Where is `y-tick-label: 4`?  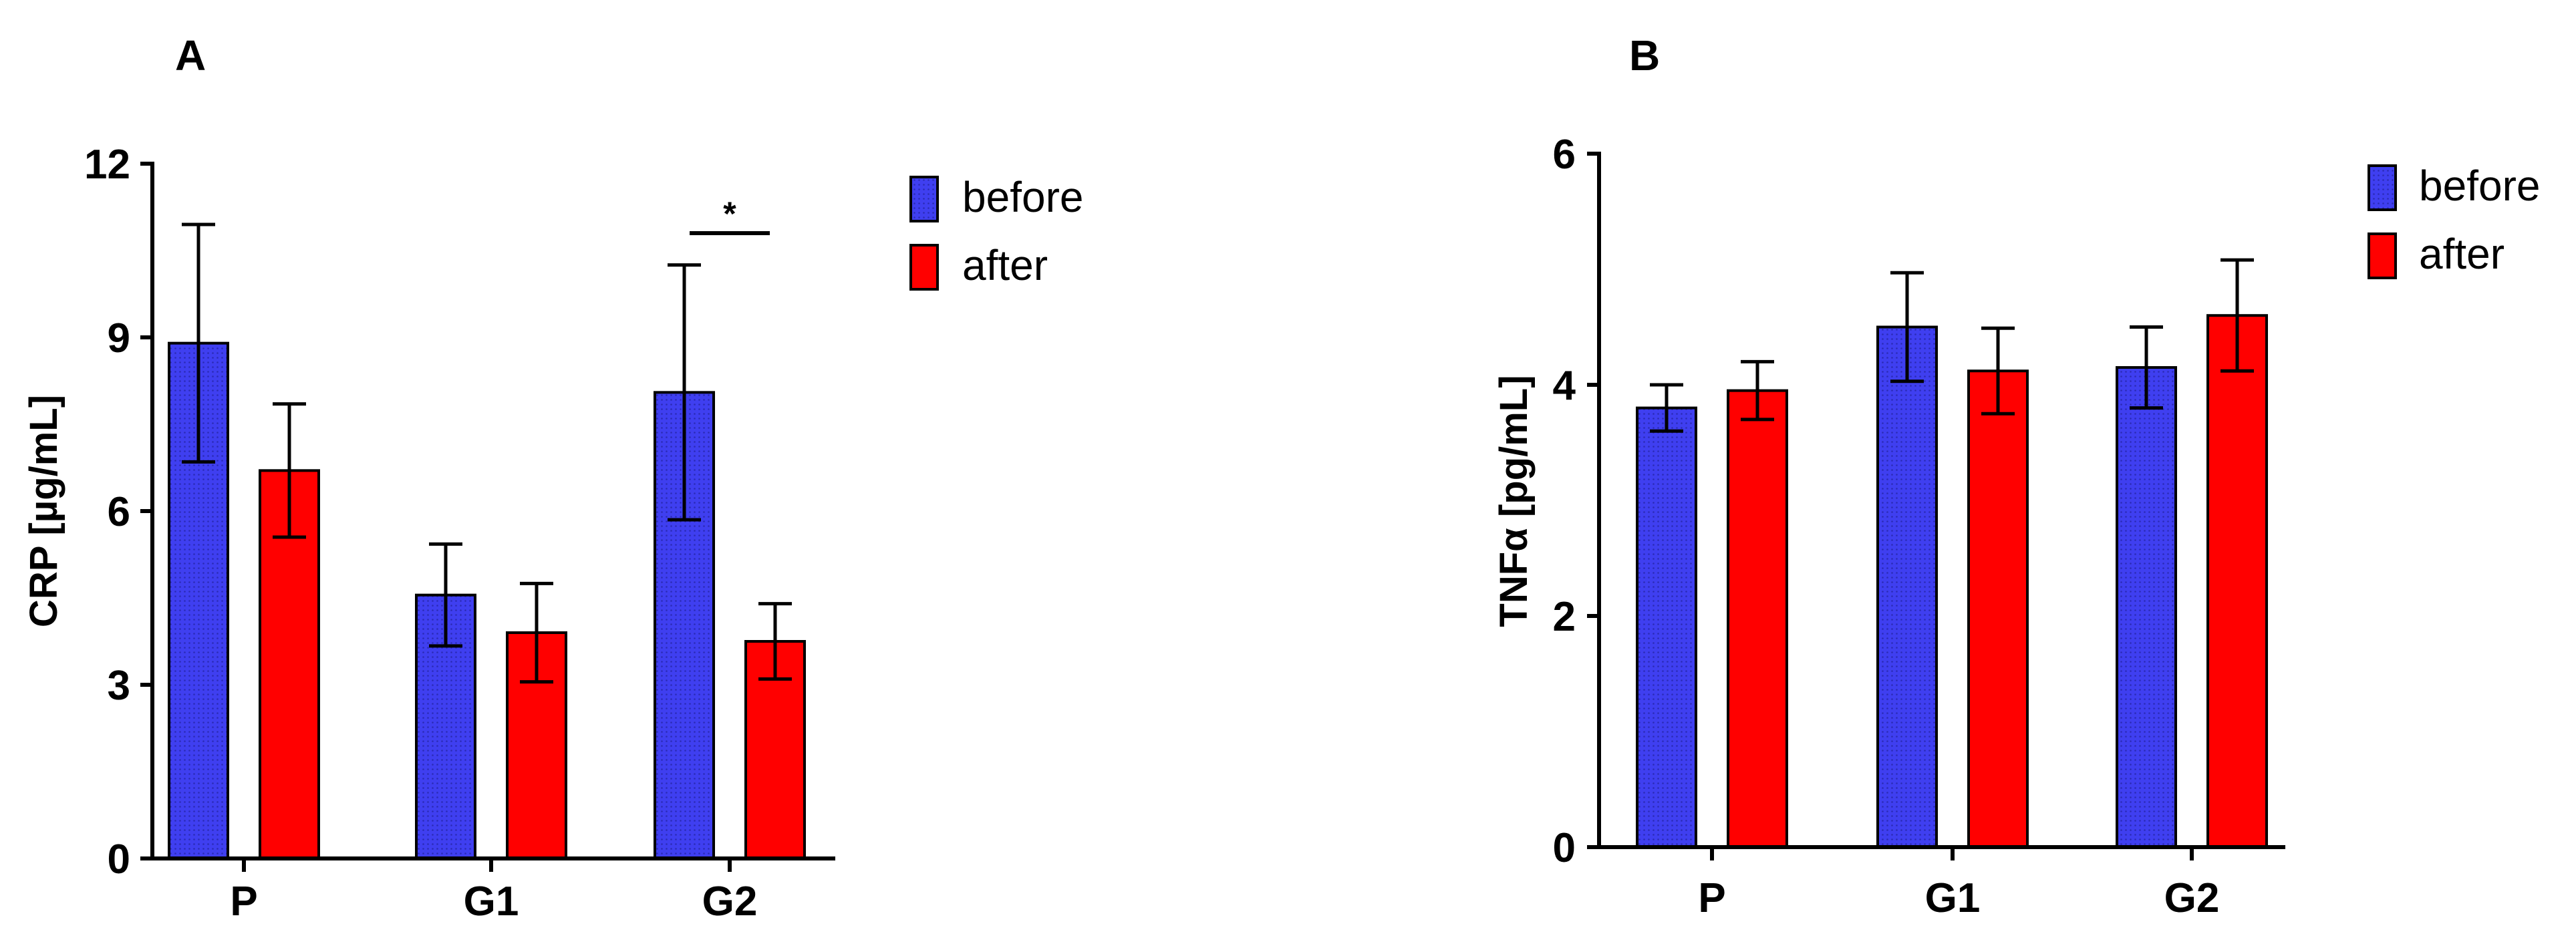
y-tick-label: 4 is located at coordinates (1564, 386).